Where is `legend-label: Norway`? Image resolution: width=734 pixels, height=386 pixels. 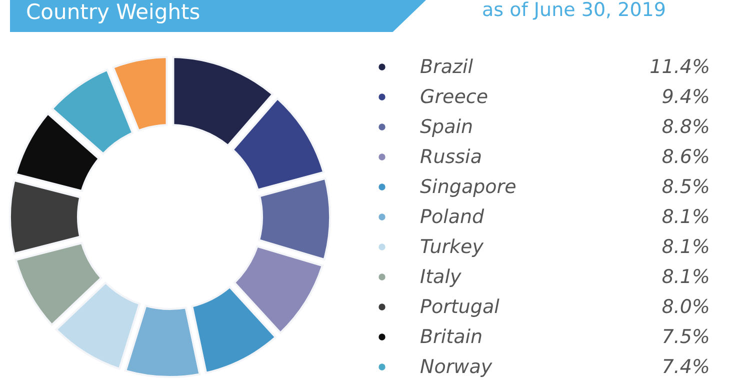 legend-label: Norway is located at coordinates (456, 367).